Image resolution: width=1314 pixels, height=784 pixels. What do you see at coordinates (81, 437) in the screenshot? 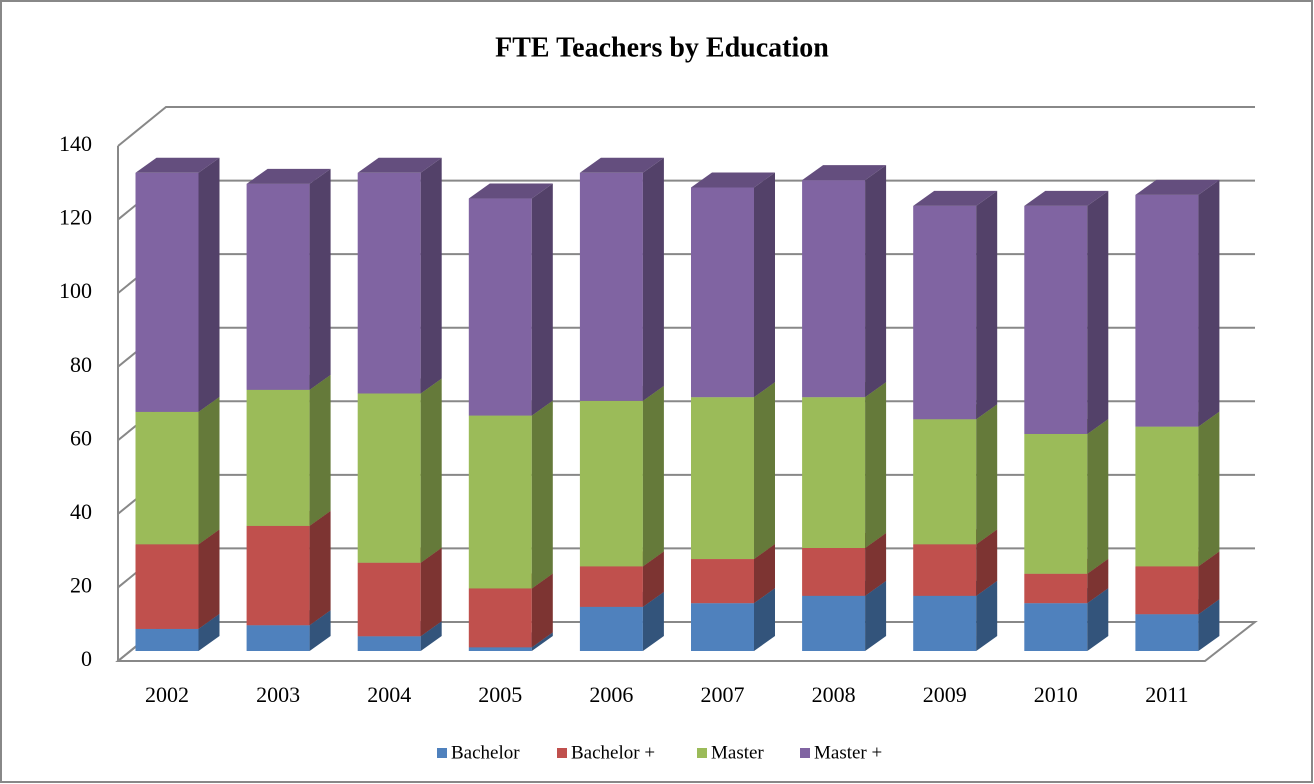
I see `y-tick-label: 60` at bounding box center [81, 437].